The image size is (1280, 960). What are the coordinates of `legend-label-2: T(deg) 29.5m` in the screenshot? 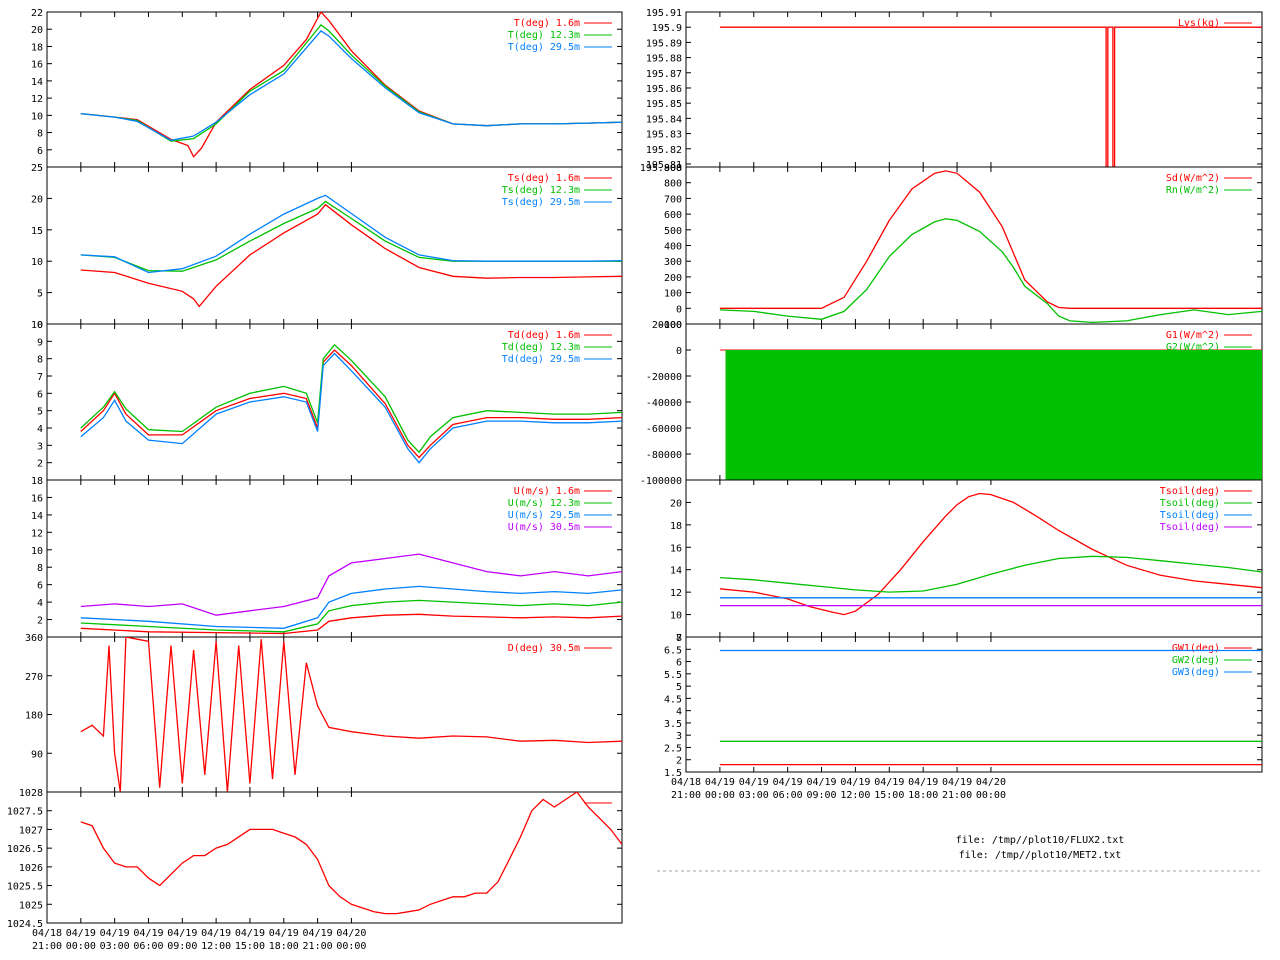 It's located at (544, 47).